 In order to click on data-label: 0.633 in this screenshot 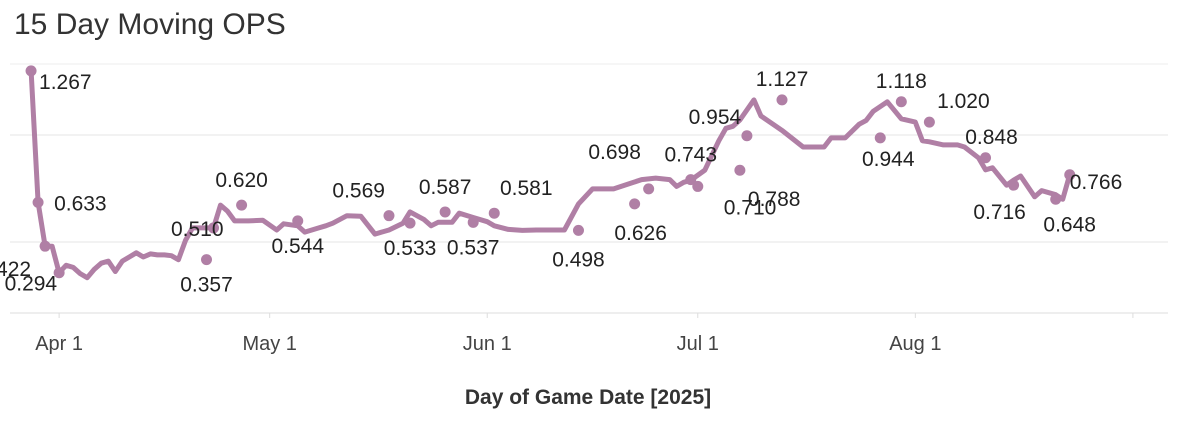, I will do `click(80, 203)`.